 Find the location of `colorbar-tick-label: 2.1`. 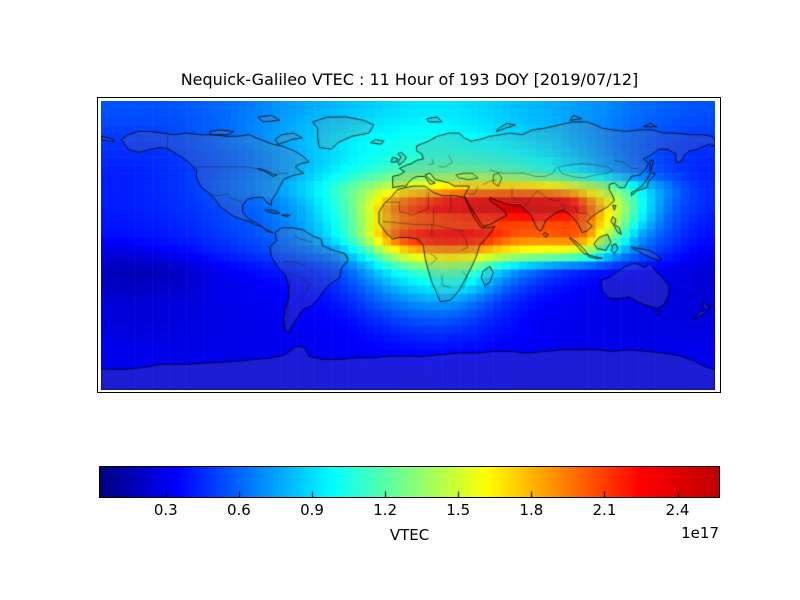

colorbar-tick-label: 2.1 is located at coordinates (604, 510).